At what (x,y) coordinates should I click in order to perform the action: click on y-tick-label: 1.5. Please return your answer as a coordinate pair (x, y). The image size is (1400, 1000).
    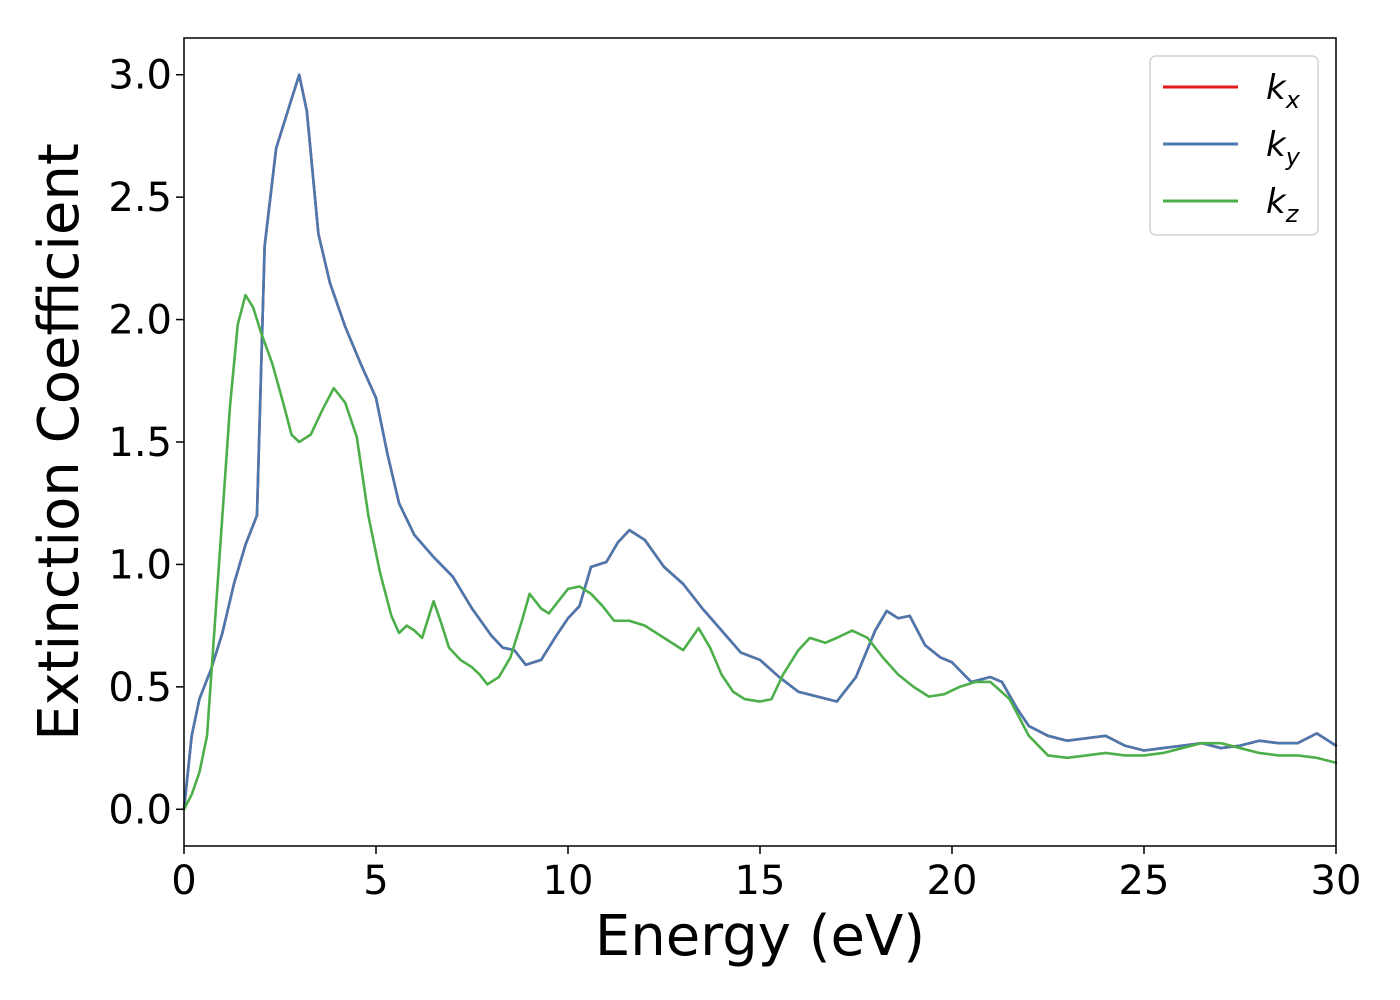
    Looking at the image, I should click on (140, 443).